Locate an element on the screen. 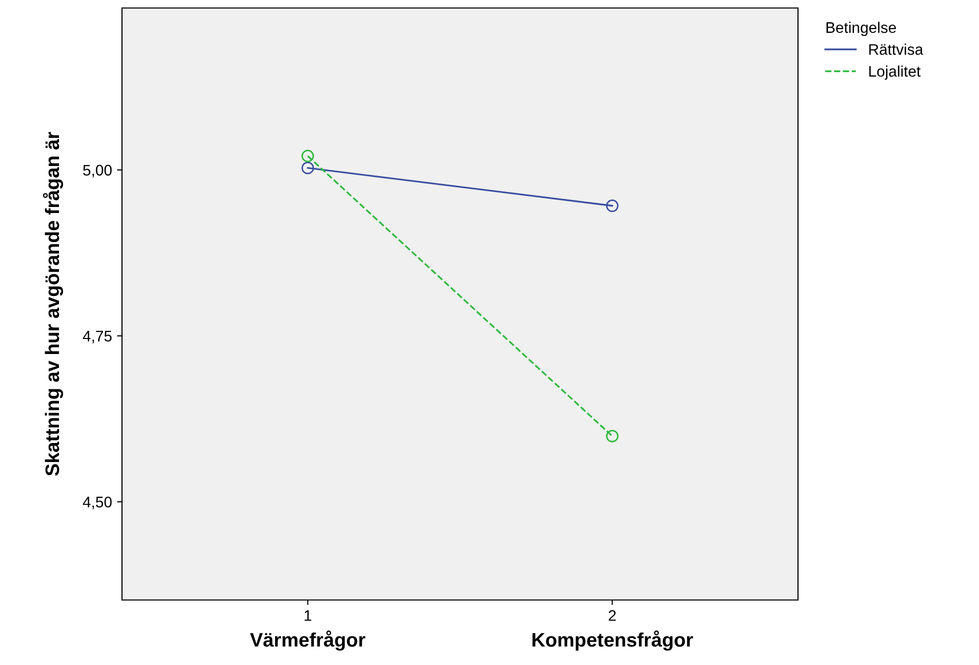 This screenshot has width=979, height=665. legend-title: Betingelse is located at coordinates (861, 29).